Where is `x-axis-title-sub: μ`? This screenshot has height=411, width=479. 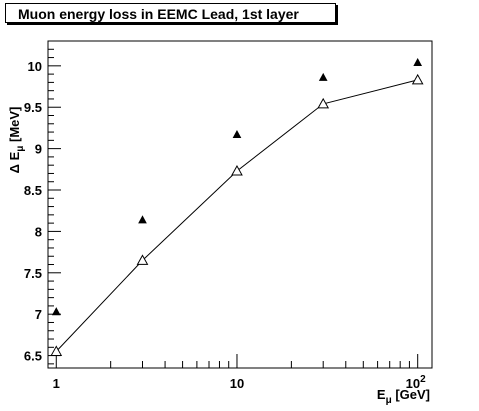 x-axis-title-sub: μ is located at coordinates (389, 400).